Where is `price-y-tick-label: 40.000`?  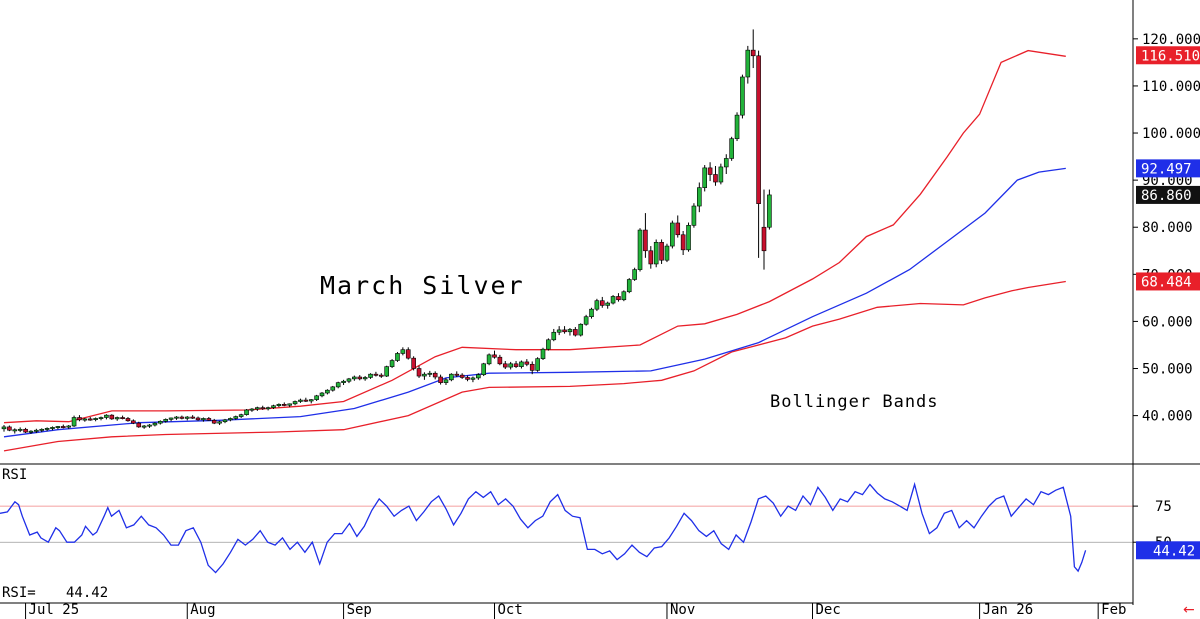 price-y-tick-label: 40.000 is located at coordinates (1167, 417).